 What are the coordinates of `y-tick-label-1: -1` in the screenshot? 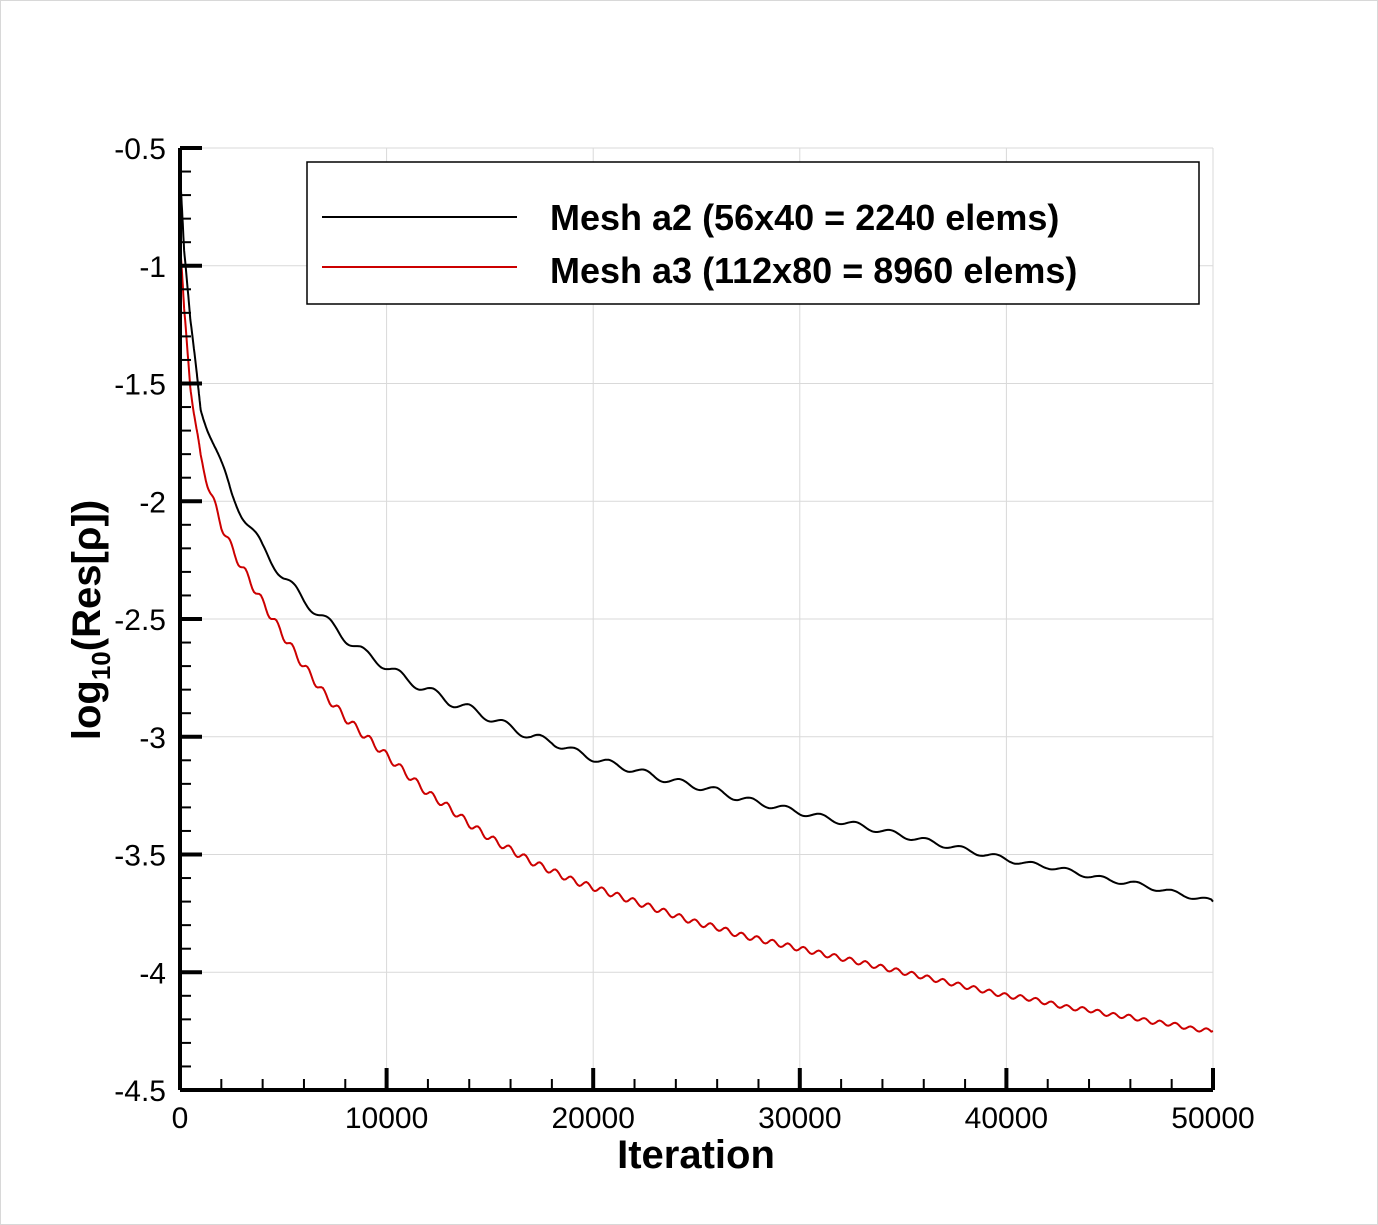 It's located at (152, 267).